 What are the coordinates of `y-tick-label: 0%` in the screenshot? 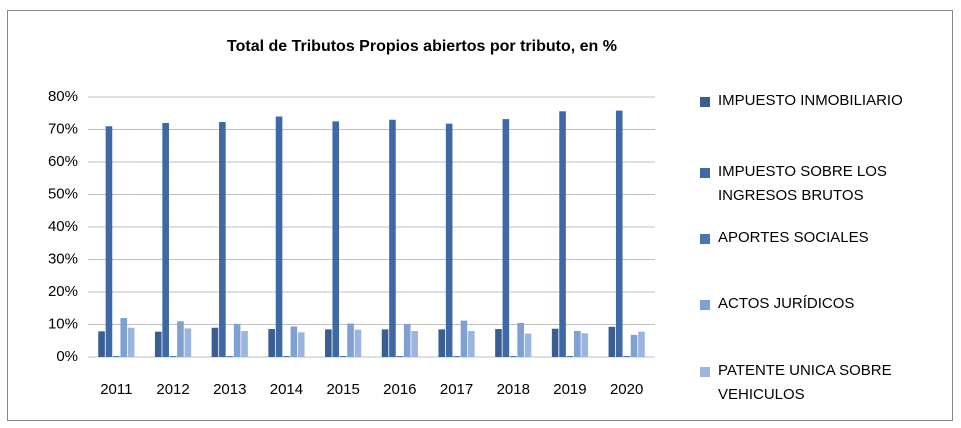 It's located at (67, 356).